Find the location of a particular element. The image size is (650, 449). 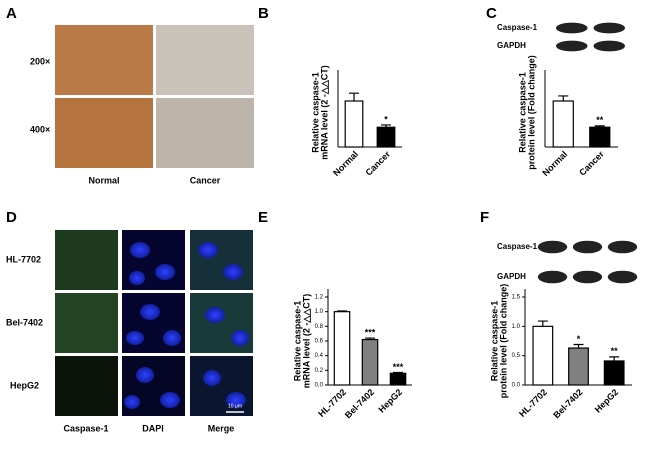

y-tick-label: 0.2 is located at coordinates (319, 371).